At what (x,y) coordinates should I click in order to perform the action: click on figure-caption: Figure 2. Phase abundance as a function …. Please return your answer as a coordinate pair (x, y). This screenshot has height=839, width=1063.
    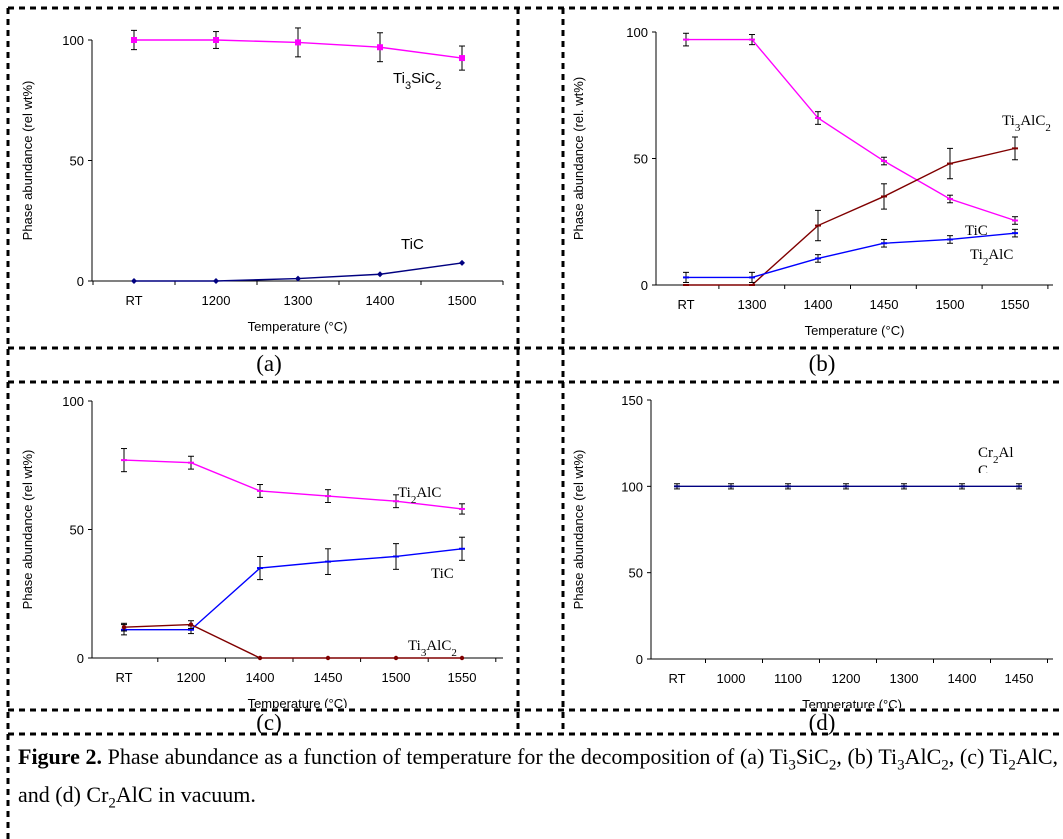
    Looking at the image, I should click on (538, 780).